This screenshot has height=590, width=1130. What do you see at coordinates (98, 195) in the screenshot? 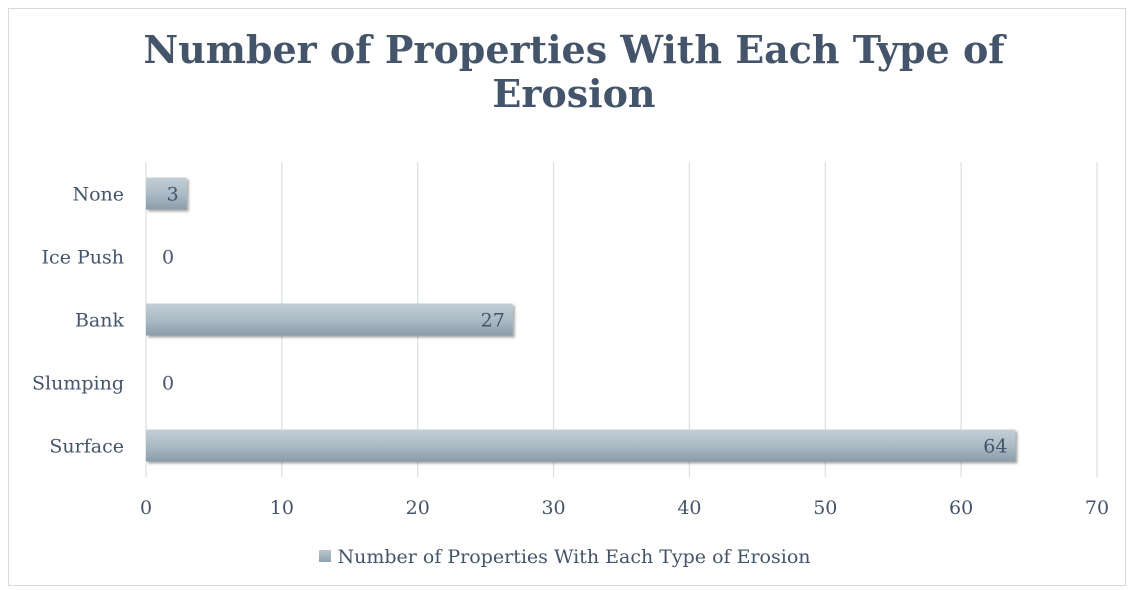
I see `category-label: None` at bounding box center [98, 195].